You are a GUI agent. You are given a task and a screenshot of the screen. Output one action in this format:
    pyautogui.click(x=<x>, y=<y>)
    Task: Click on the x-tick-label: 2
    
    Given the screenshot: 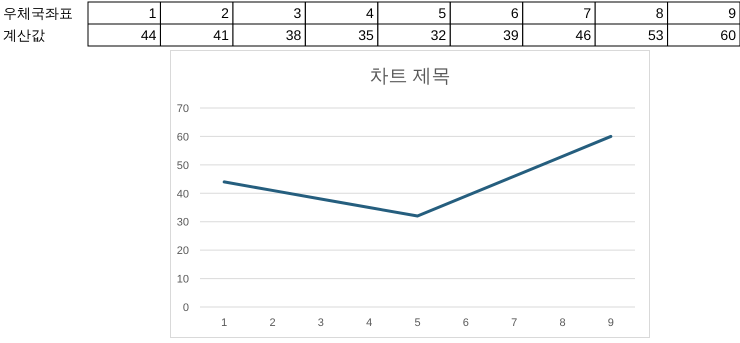 What is the action you would take?
    pyautogui.click(x=272, y=323)
    